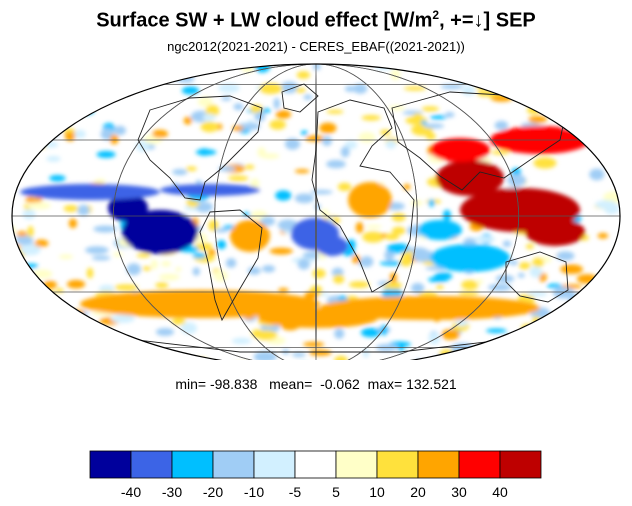  I want to click on field-region-central-africa, so click(370, 200).